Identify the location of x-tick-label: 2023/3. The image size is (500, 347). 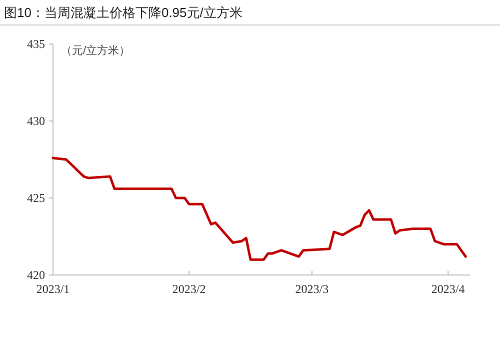
(312, 289).